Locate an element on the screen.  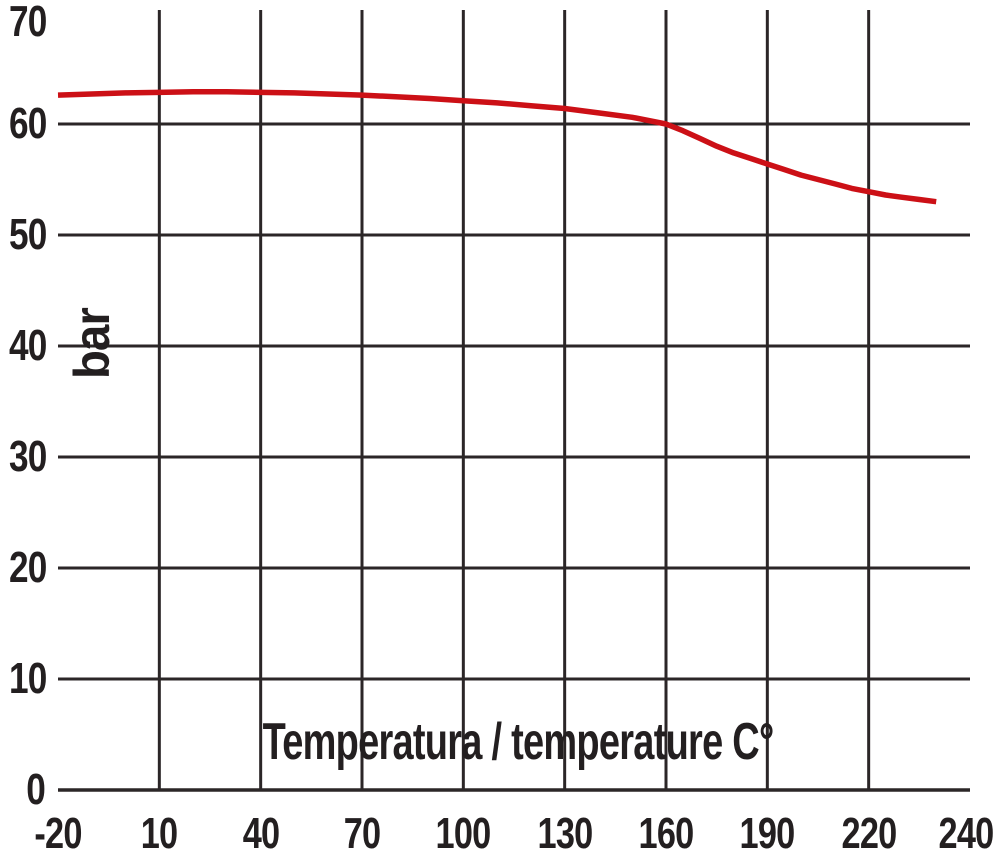
y-tick-label: 10 is located at coordinates (28, 678).